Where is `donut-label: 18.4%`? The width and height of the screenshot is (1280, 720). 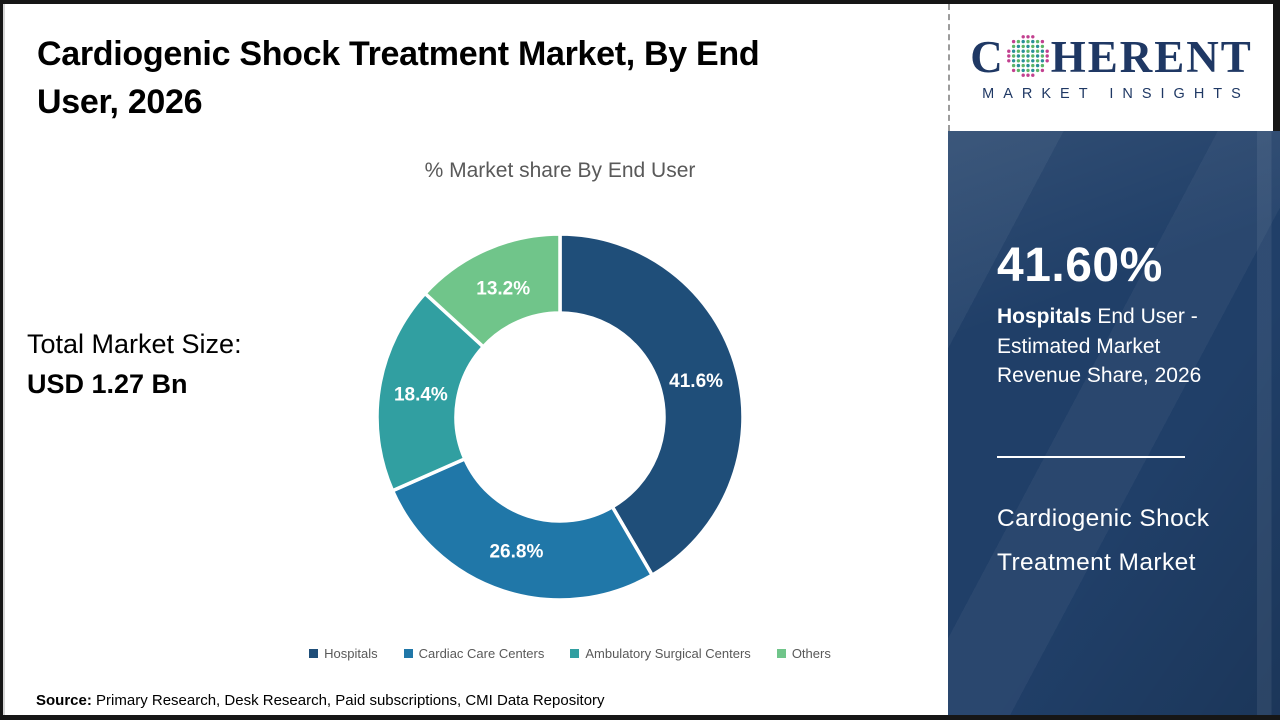
donut-label: 18.4% is located at coordinates (421, 395).